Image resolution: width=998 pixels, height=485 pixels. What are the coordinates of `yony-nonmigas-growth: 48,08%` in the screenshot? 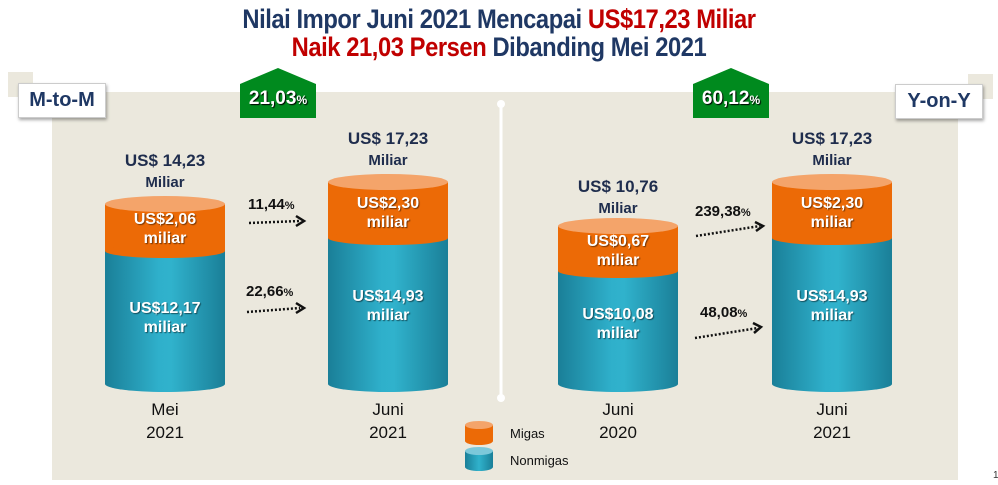 It's located at (723, 312).